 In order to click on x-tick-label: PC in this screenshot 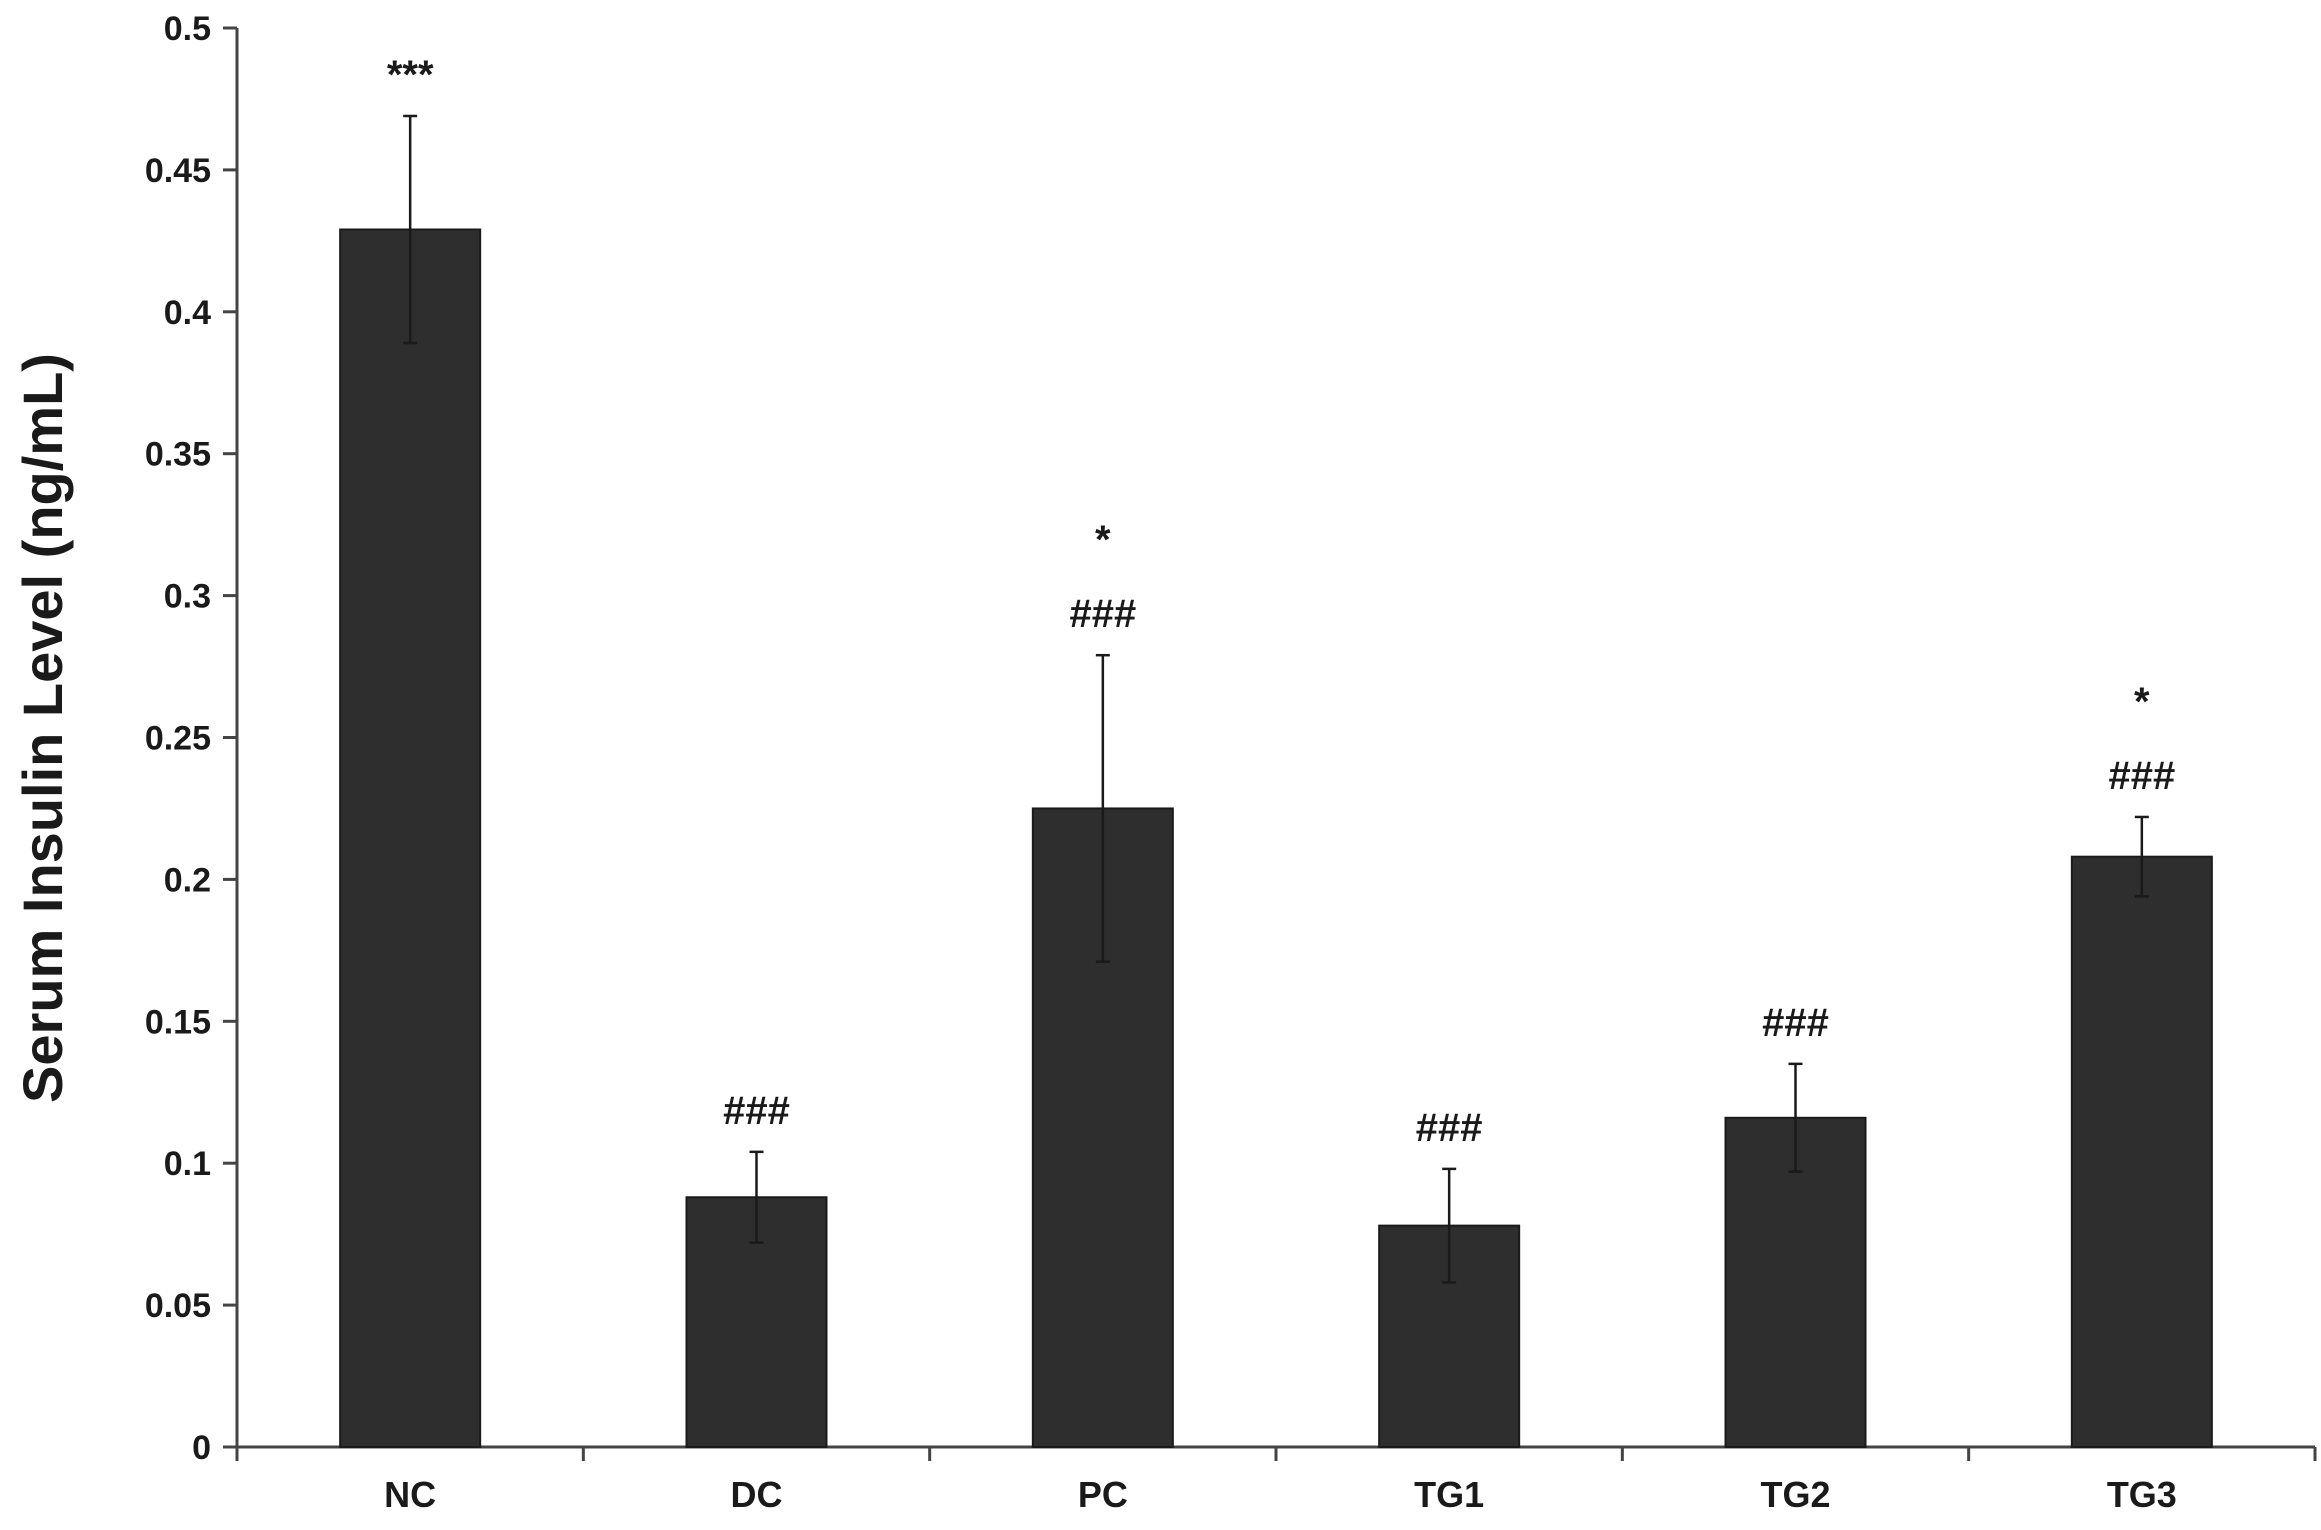, I will do `click(1103, 1494)`.